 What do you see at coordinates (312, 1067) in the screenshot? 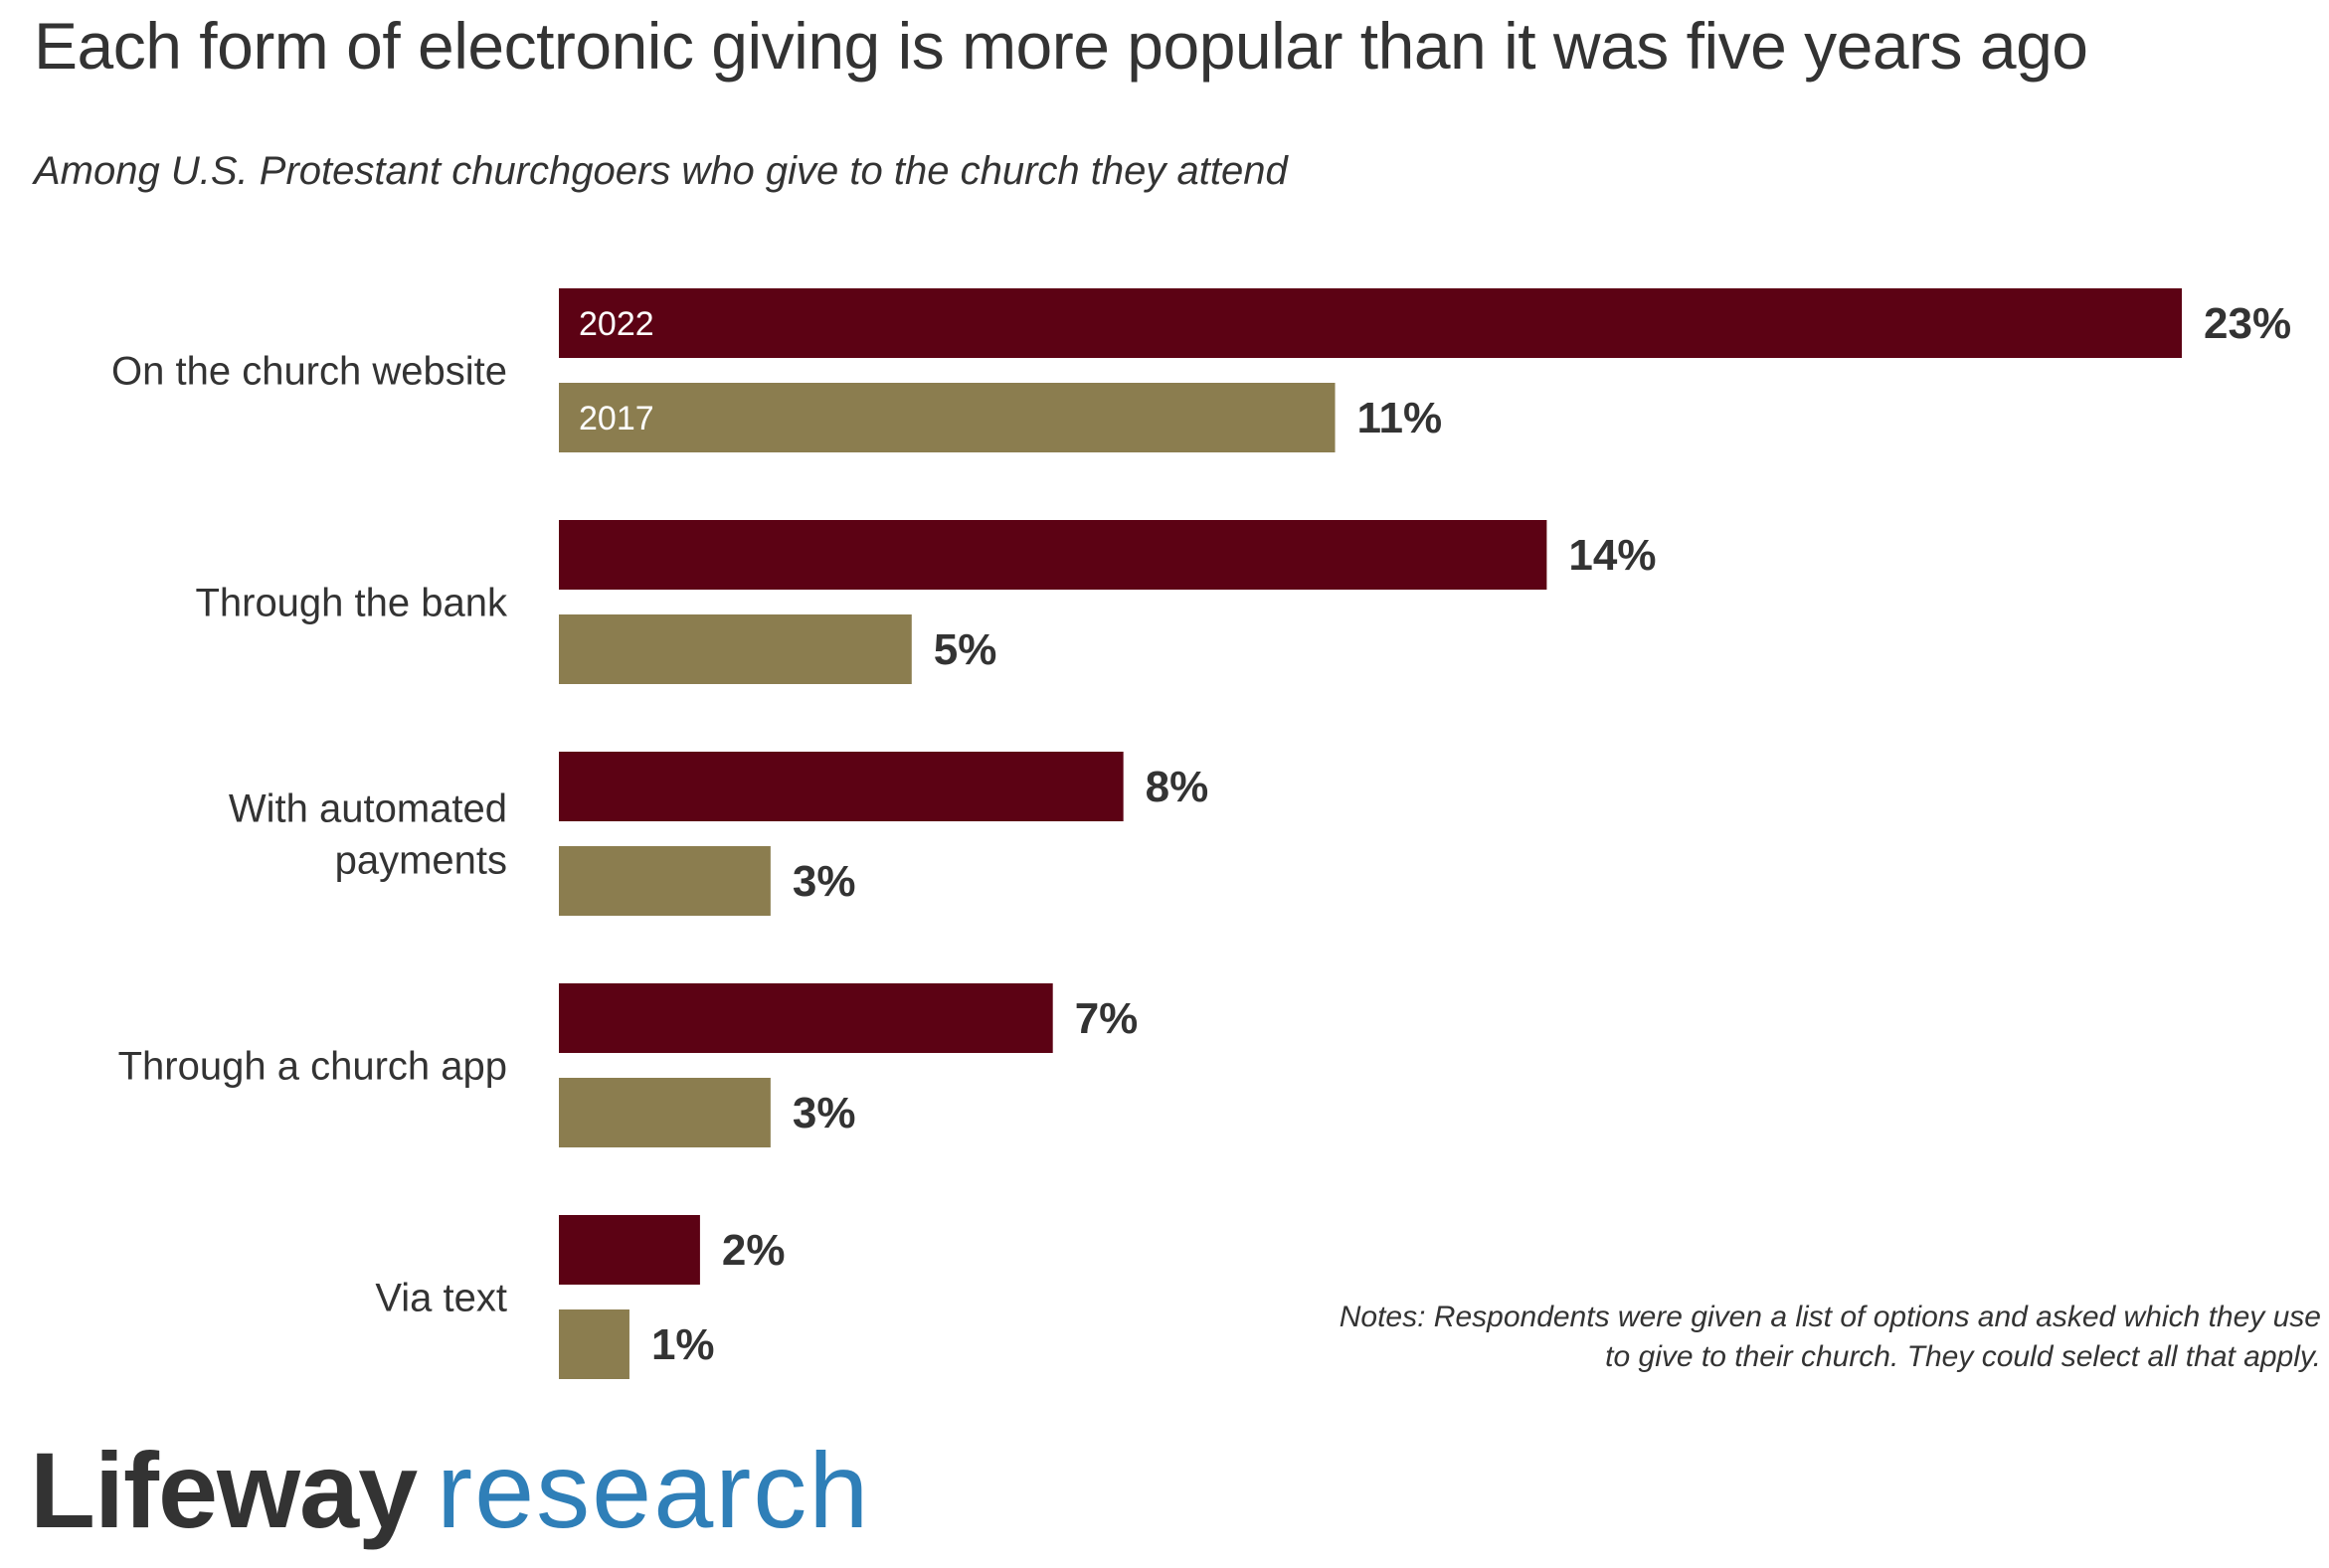
I see `category-label: Through a church app` at bounding box center [312, 1067].